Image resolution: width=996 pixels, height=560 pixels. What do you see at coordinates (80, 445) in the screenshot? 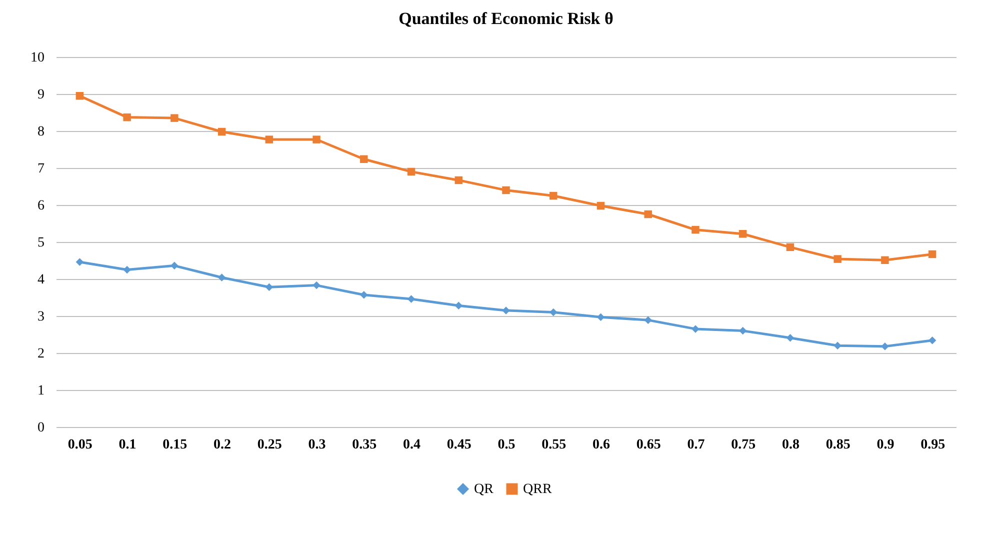
I see `x-tick-label: 0.05` at bounding box center [80, 445].